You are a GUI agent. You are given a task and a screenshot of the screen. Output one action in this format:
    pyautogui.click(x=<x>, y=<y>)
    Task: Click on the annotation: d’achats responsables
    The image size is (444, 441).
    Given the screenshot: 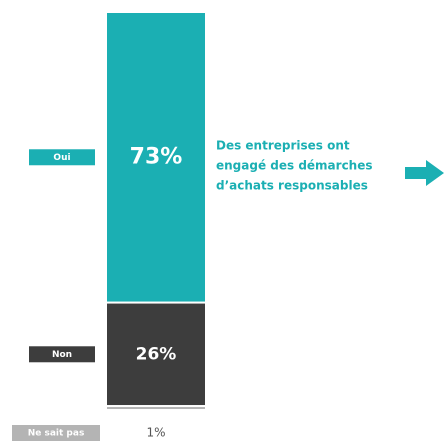 What is the action you would take?
    pyautogui.click(x=292, y=186)
    